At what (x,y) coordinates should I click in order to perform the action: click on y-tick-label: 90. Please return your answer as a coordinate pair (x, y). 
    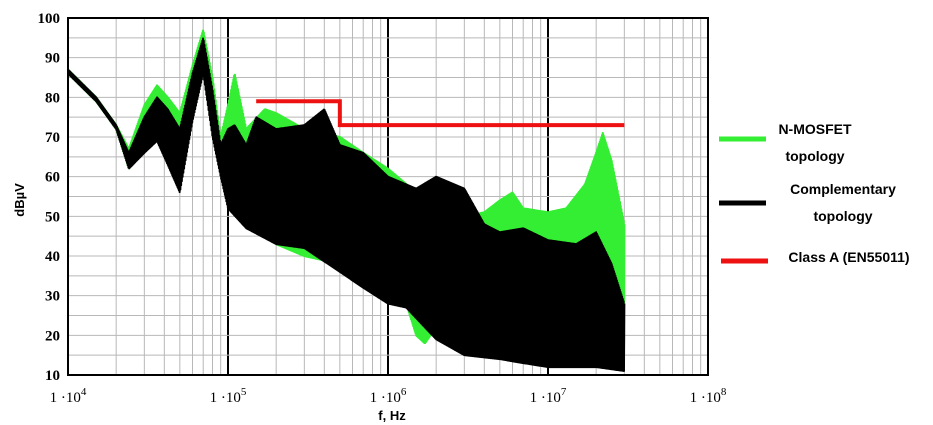
    Looking at the image, I should click on (52, 59).